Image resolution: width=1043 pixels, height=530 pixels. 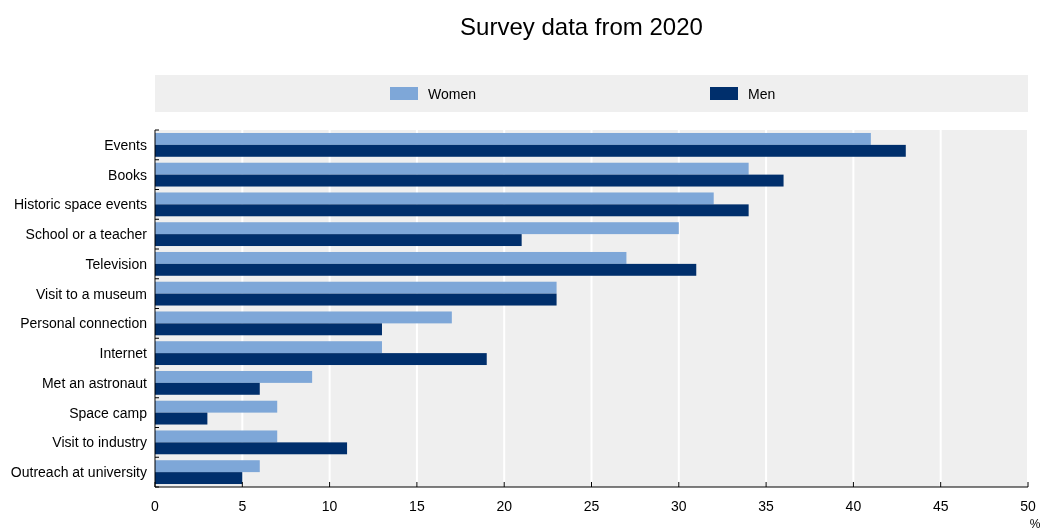 What do you see at coordinates (116, 263) in the screenshot?
I see `y-tick-label: Television` at bounding box center [116, 263].